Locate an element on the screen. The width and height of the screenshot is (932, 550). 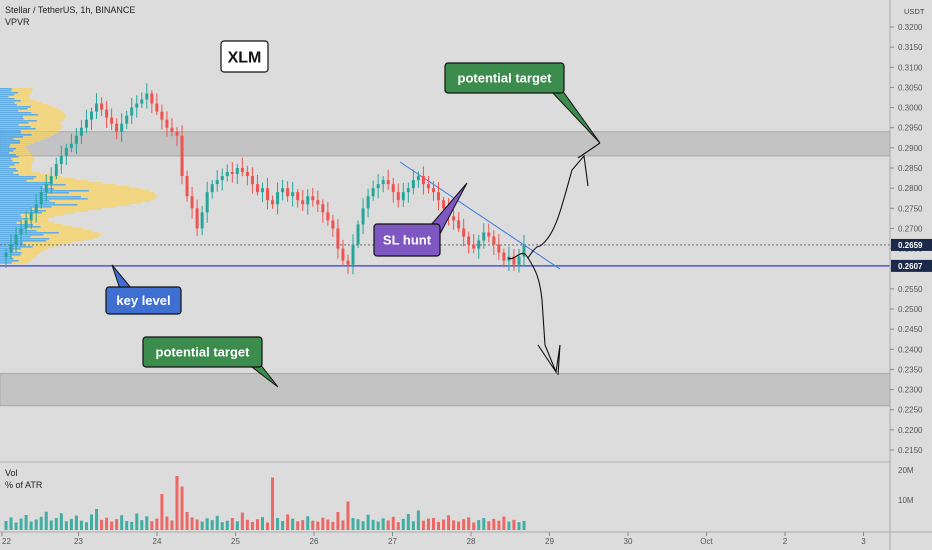
projection-down-path is located at coordinates (544, 316).